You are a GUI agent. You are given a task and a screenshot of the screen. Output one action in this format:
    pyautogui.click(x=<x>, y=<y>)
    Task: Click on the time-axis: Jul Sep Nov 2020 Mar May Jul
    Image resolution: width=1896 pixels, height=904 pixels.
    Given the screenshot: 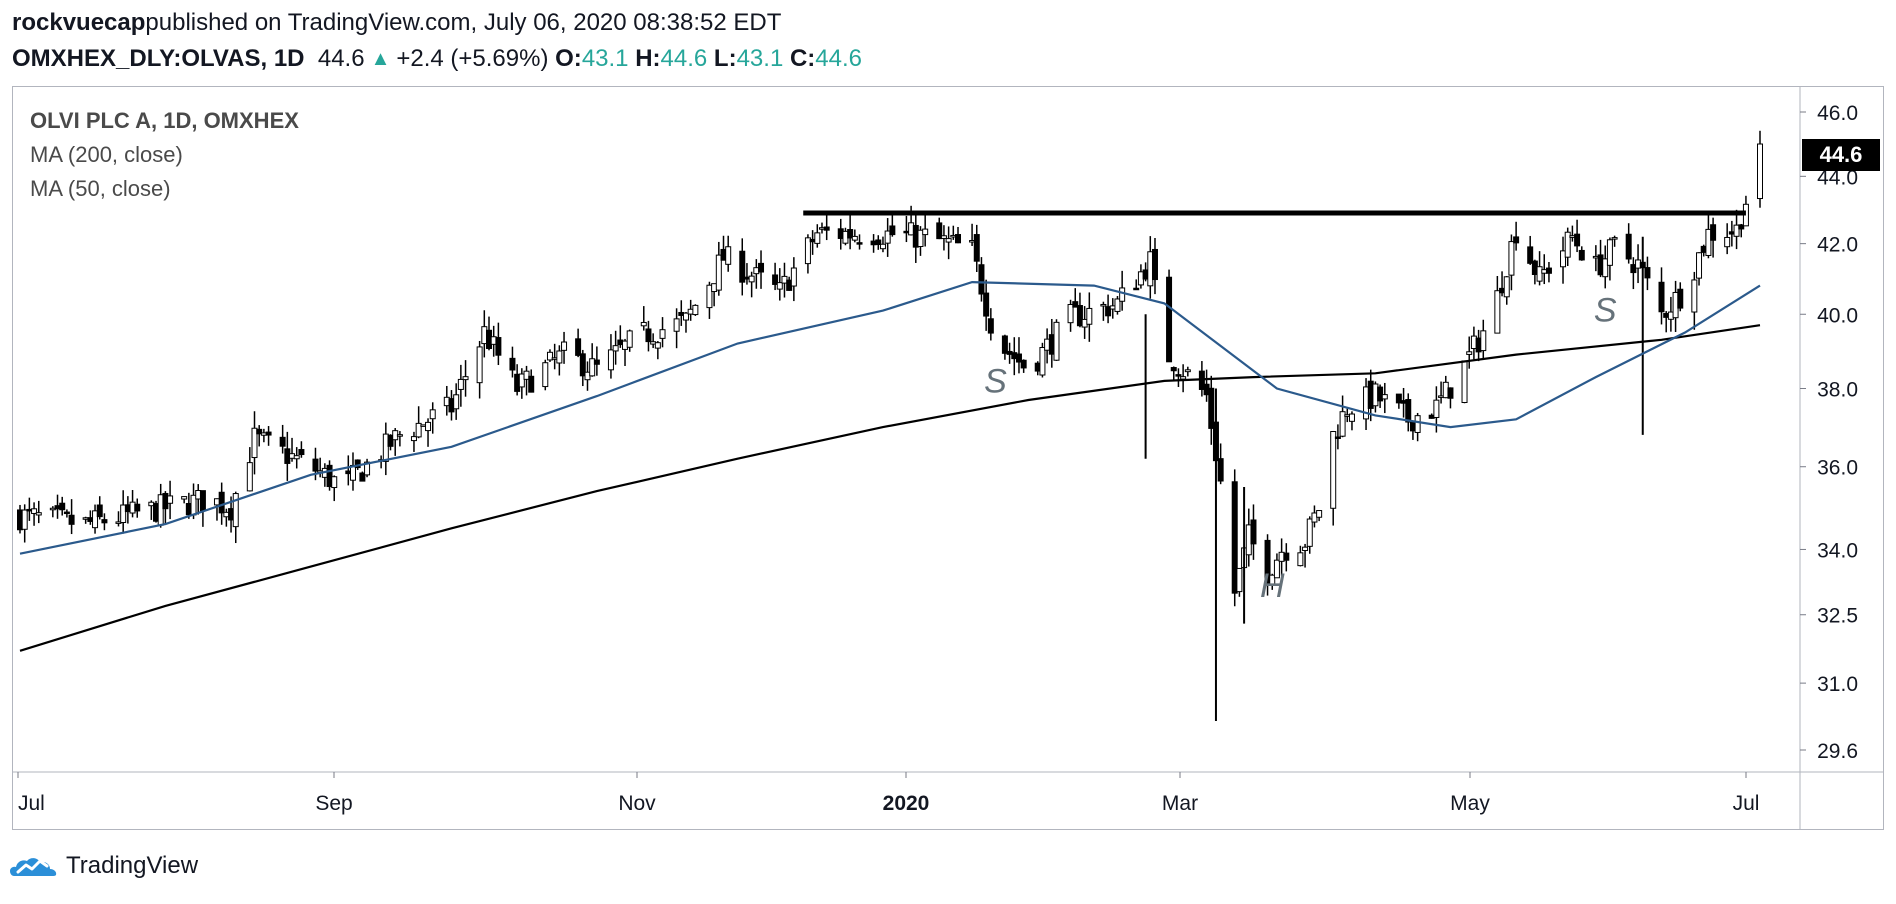 What is the action you would take?
    pyautogui.click(x=888, y=793)
    